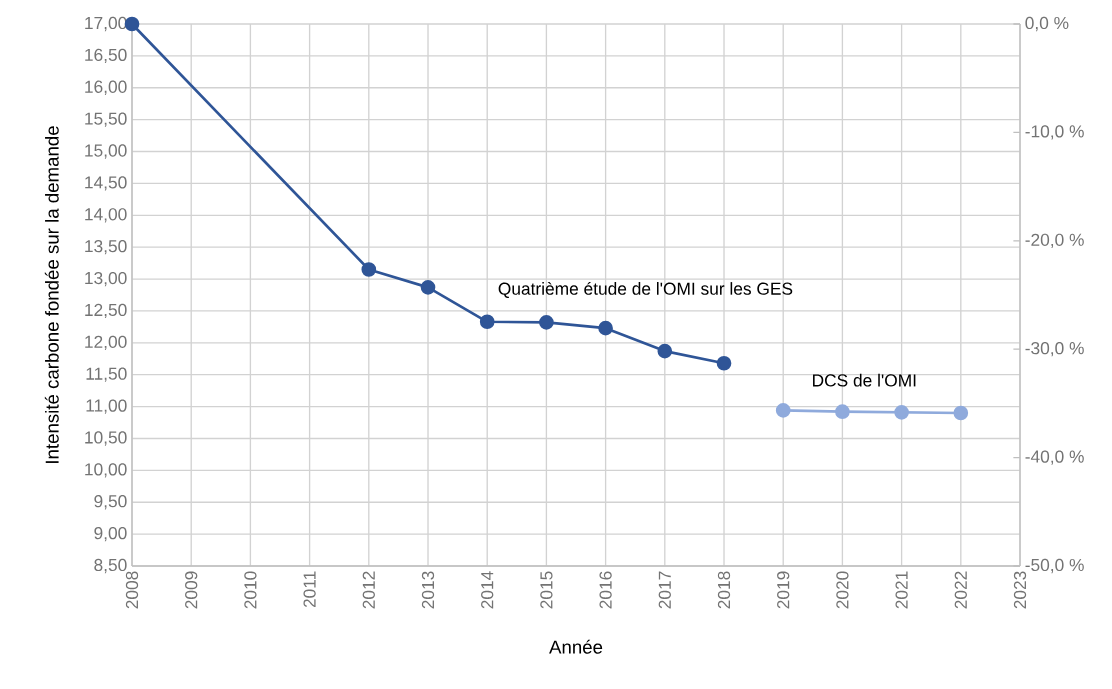 The image size is (1112, 689). I want to click on x-tick-label: 2014, so click(487, 590).